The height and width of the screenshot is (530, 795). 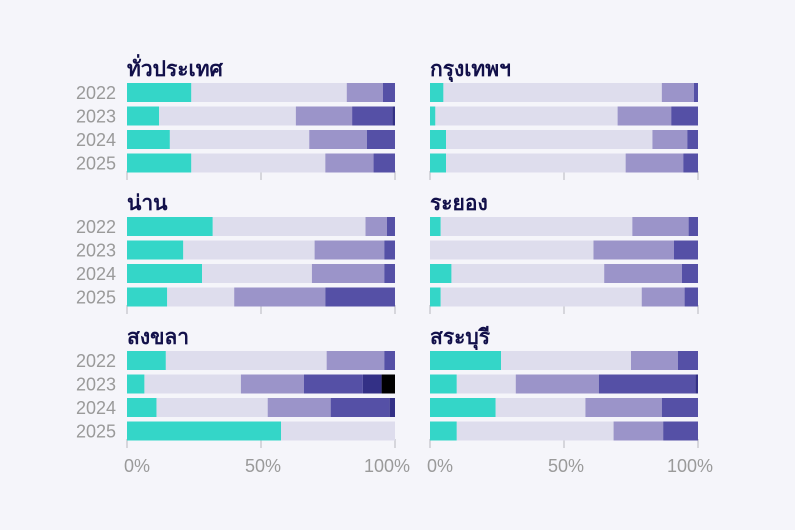 What do you see at coordinates (460, 338) in the screenshot?
I see `panel-title: สระบุรี` at bounding box center [460, 338].